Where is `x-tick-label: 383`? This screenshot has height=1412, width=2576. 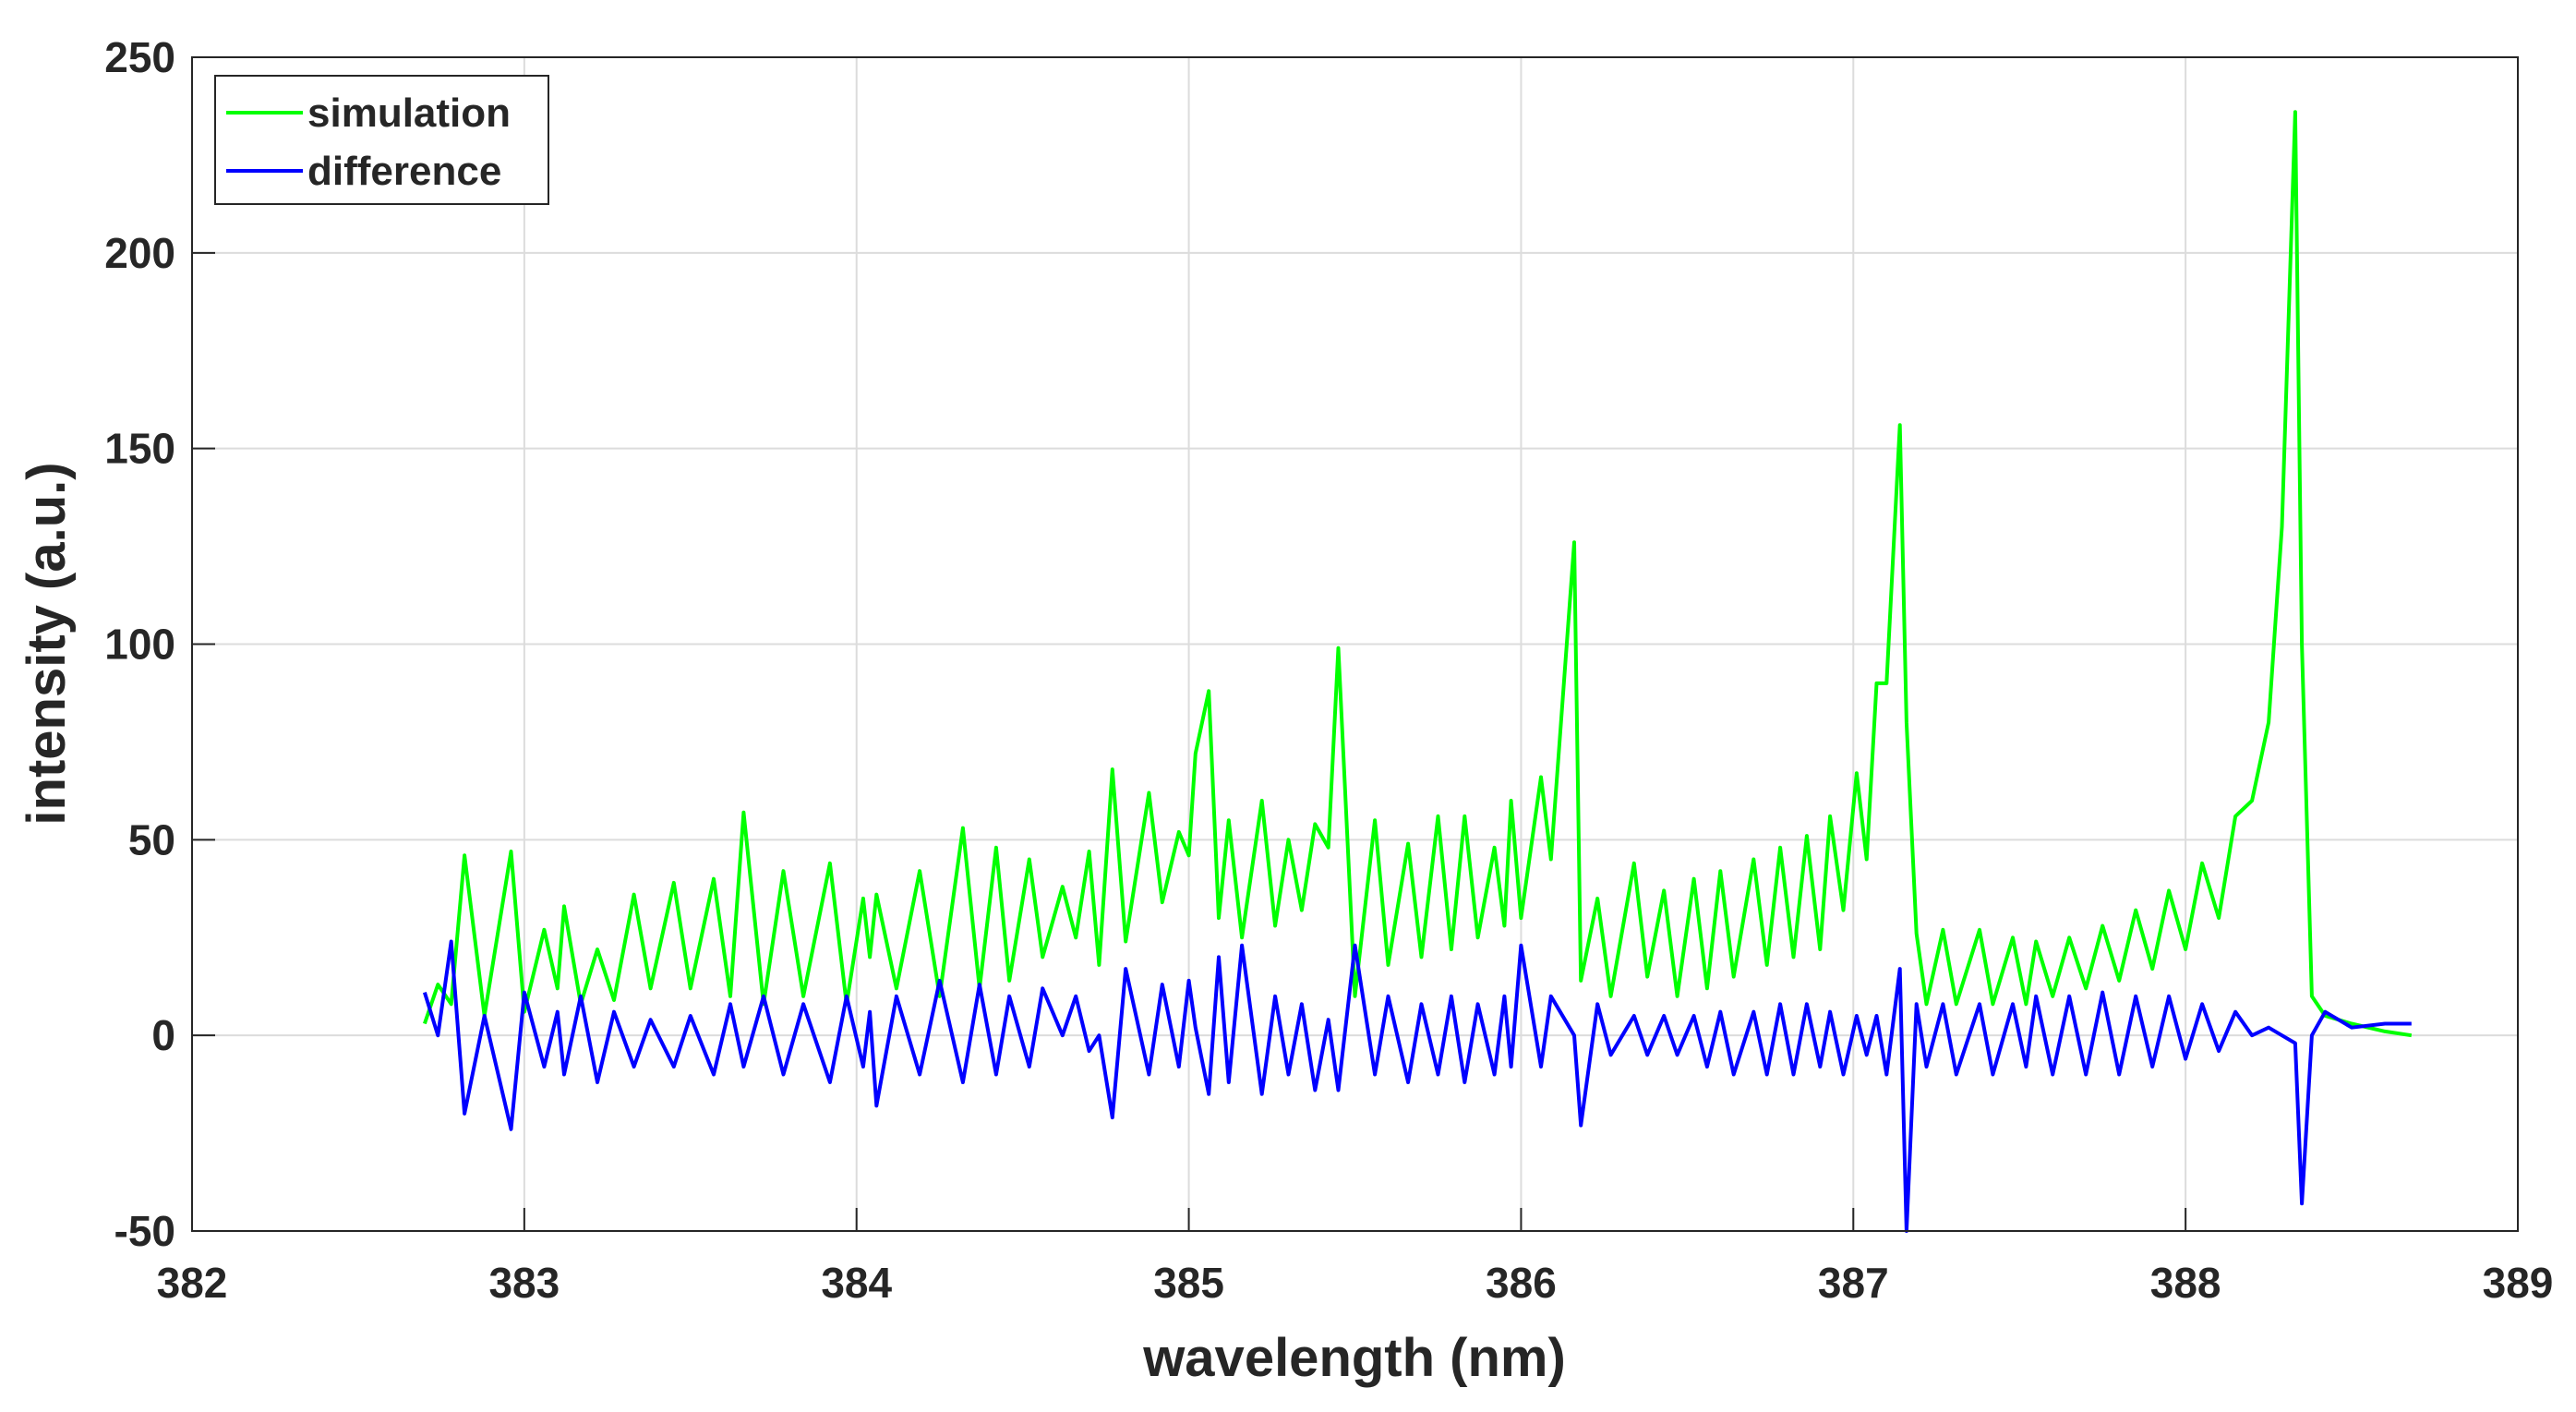 x-tick-label: 383 is located at coordinates (524, 1283).